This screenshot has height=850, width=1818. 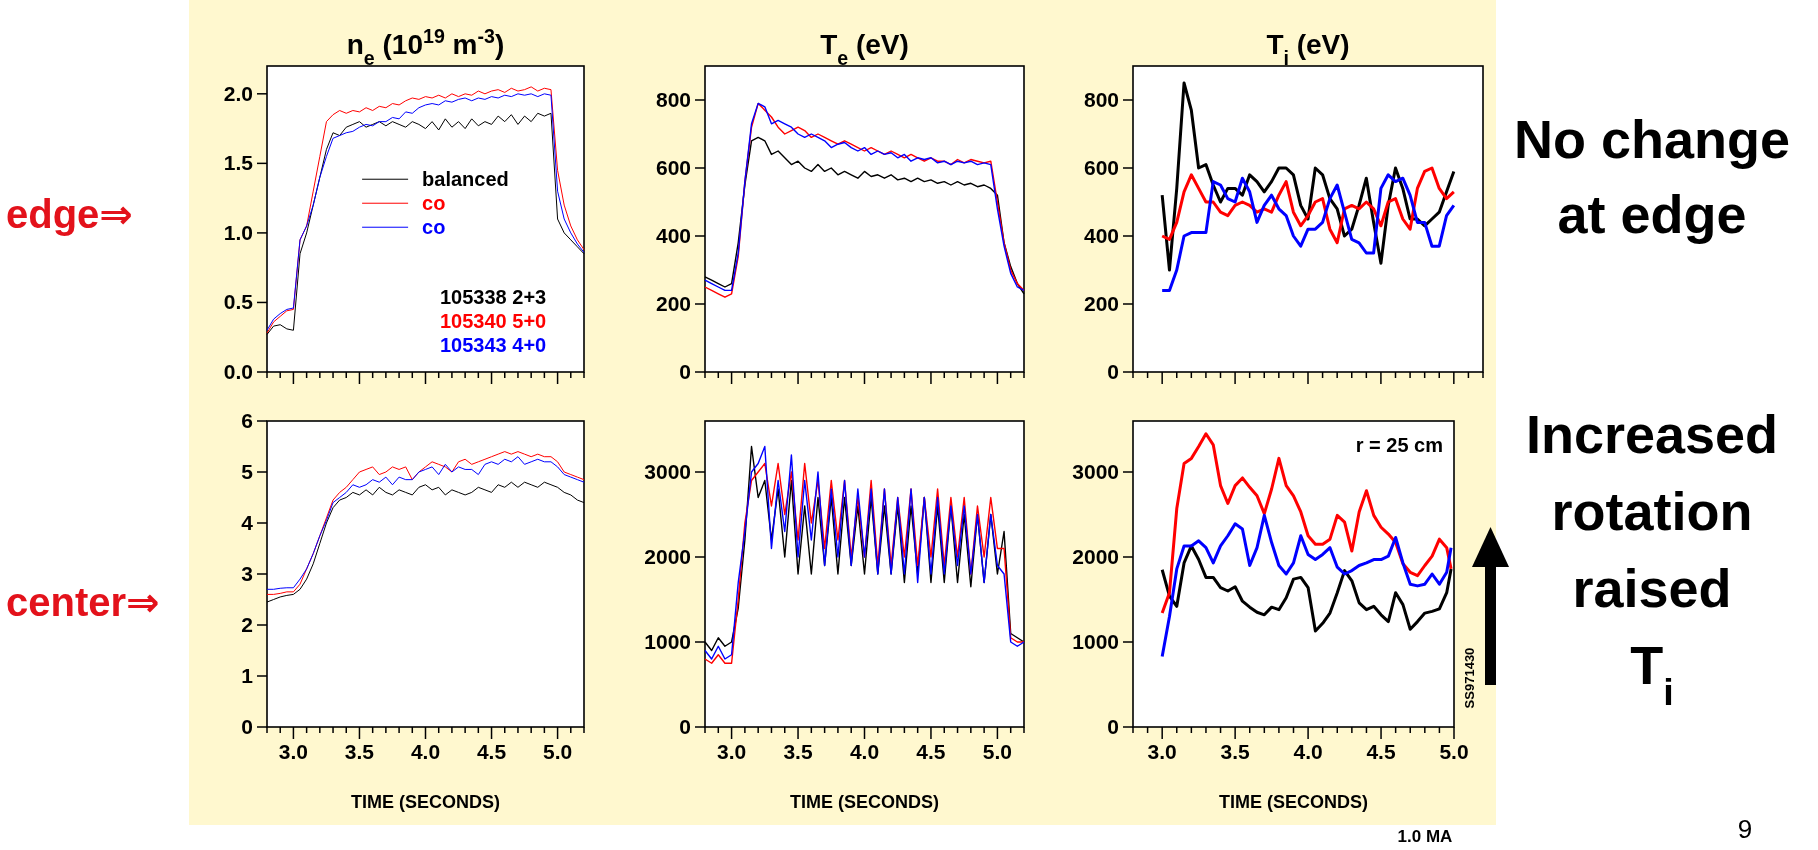 What do you see at coordinates (83, 602) in the screenshot?
I see `text: center⇒` at bounding box center [83, 602].